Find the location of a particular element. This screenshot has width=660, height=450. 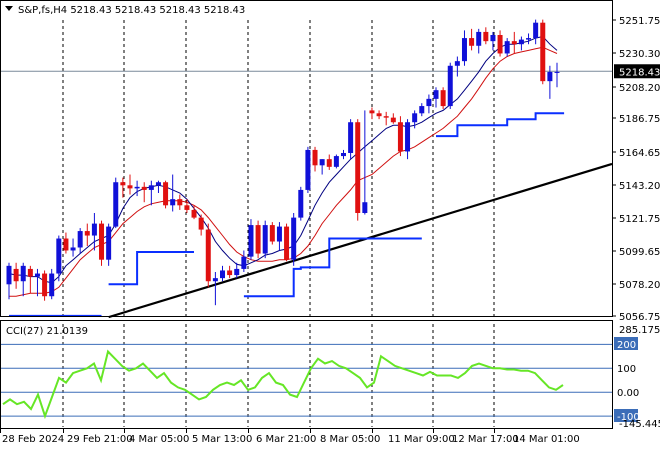

cci-tick-label: 100 is located at coordinates (626, 369).